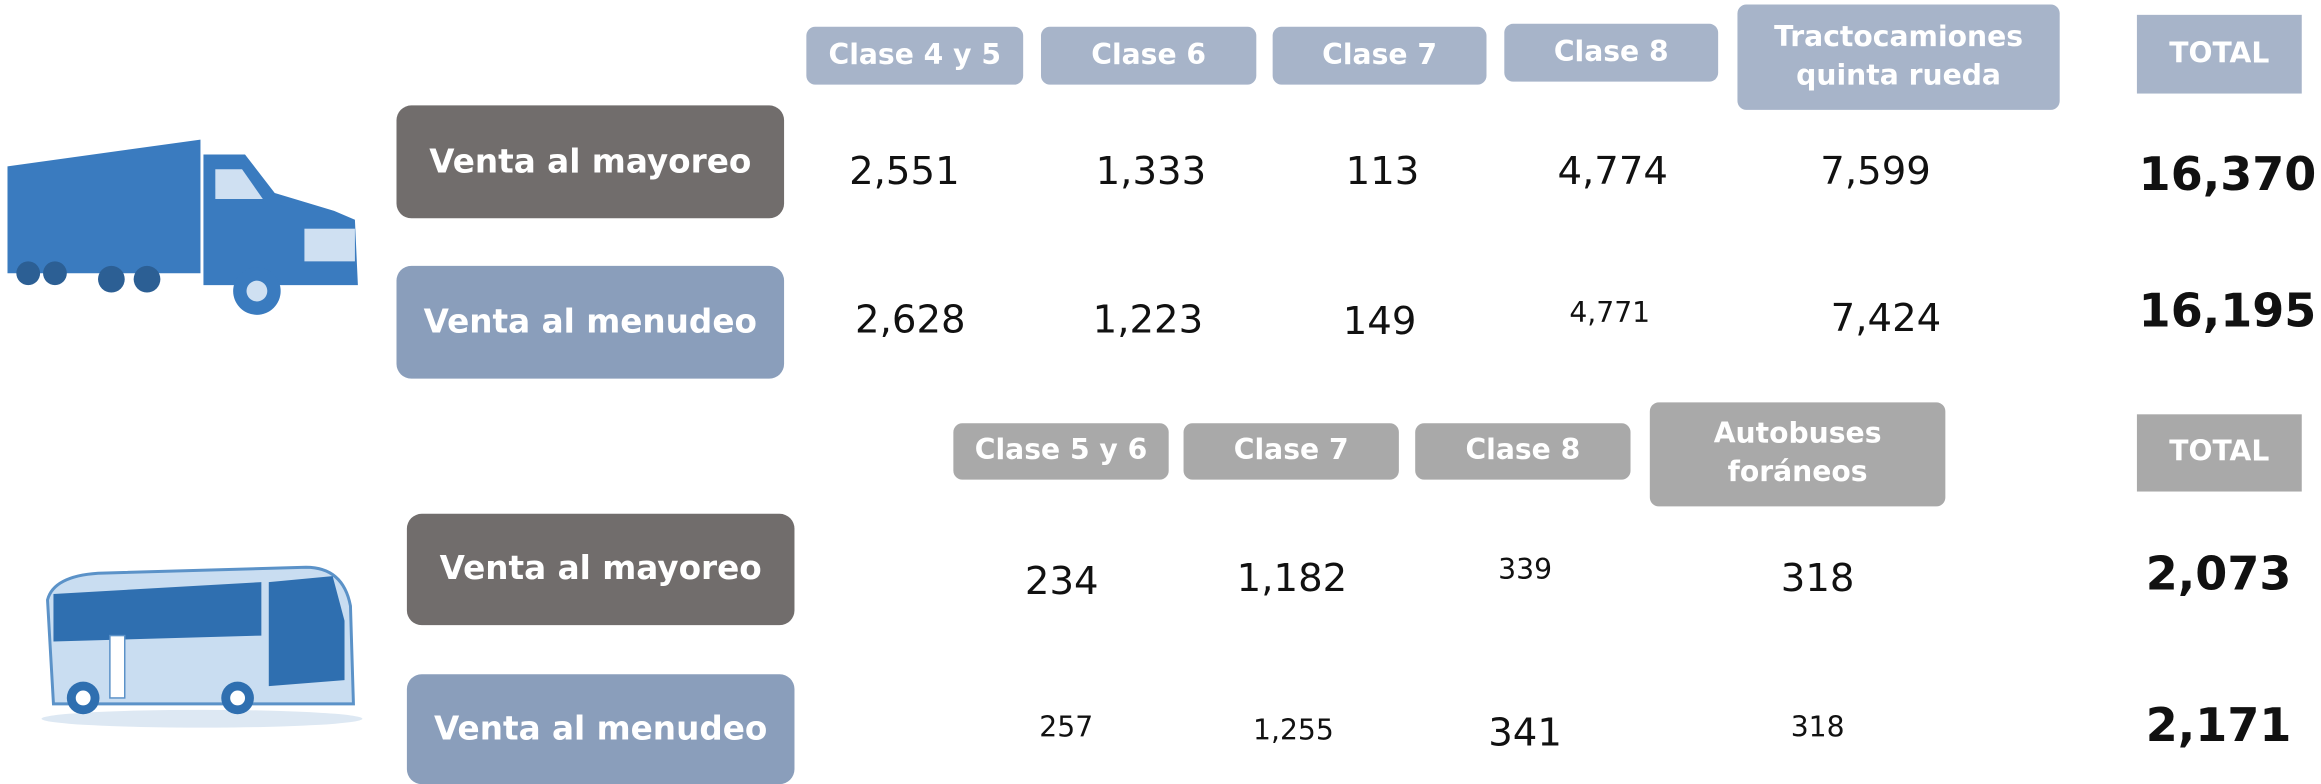 The image size is (2321, 784). I want to click on cell: 113, so click(1382, 172).